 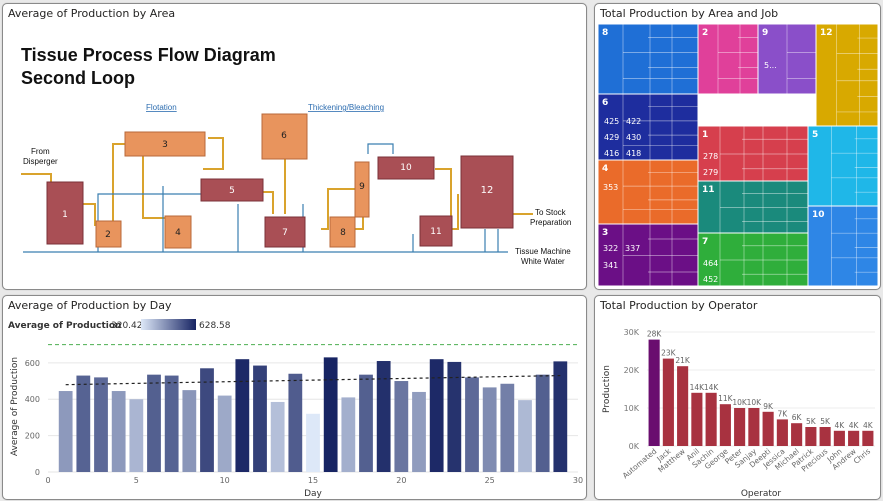 I want to click on area-panel-title: Average of Production by Area, so click(x=92, y=13).